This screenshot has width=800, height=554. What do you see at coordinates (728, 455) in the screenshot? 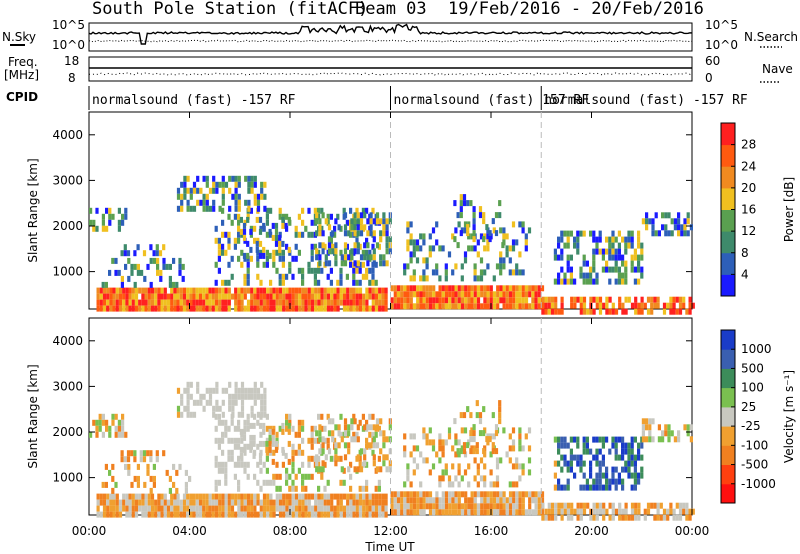
I see `colorbar-segment` at bounding box center [728, 455].